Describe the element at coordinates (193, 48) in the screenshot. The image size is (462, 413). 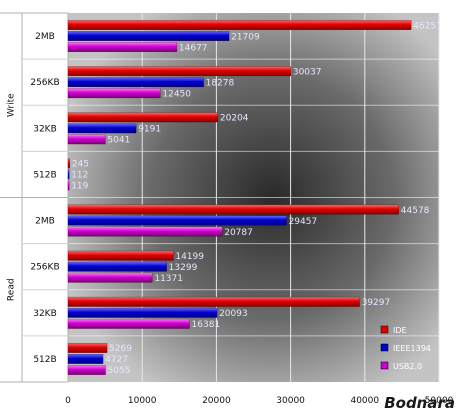
I see `data-label: 14677` at that location.